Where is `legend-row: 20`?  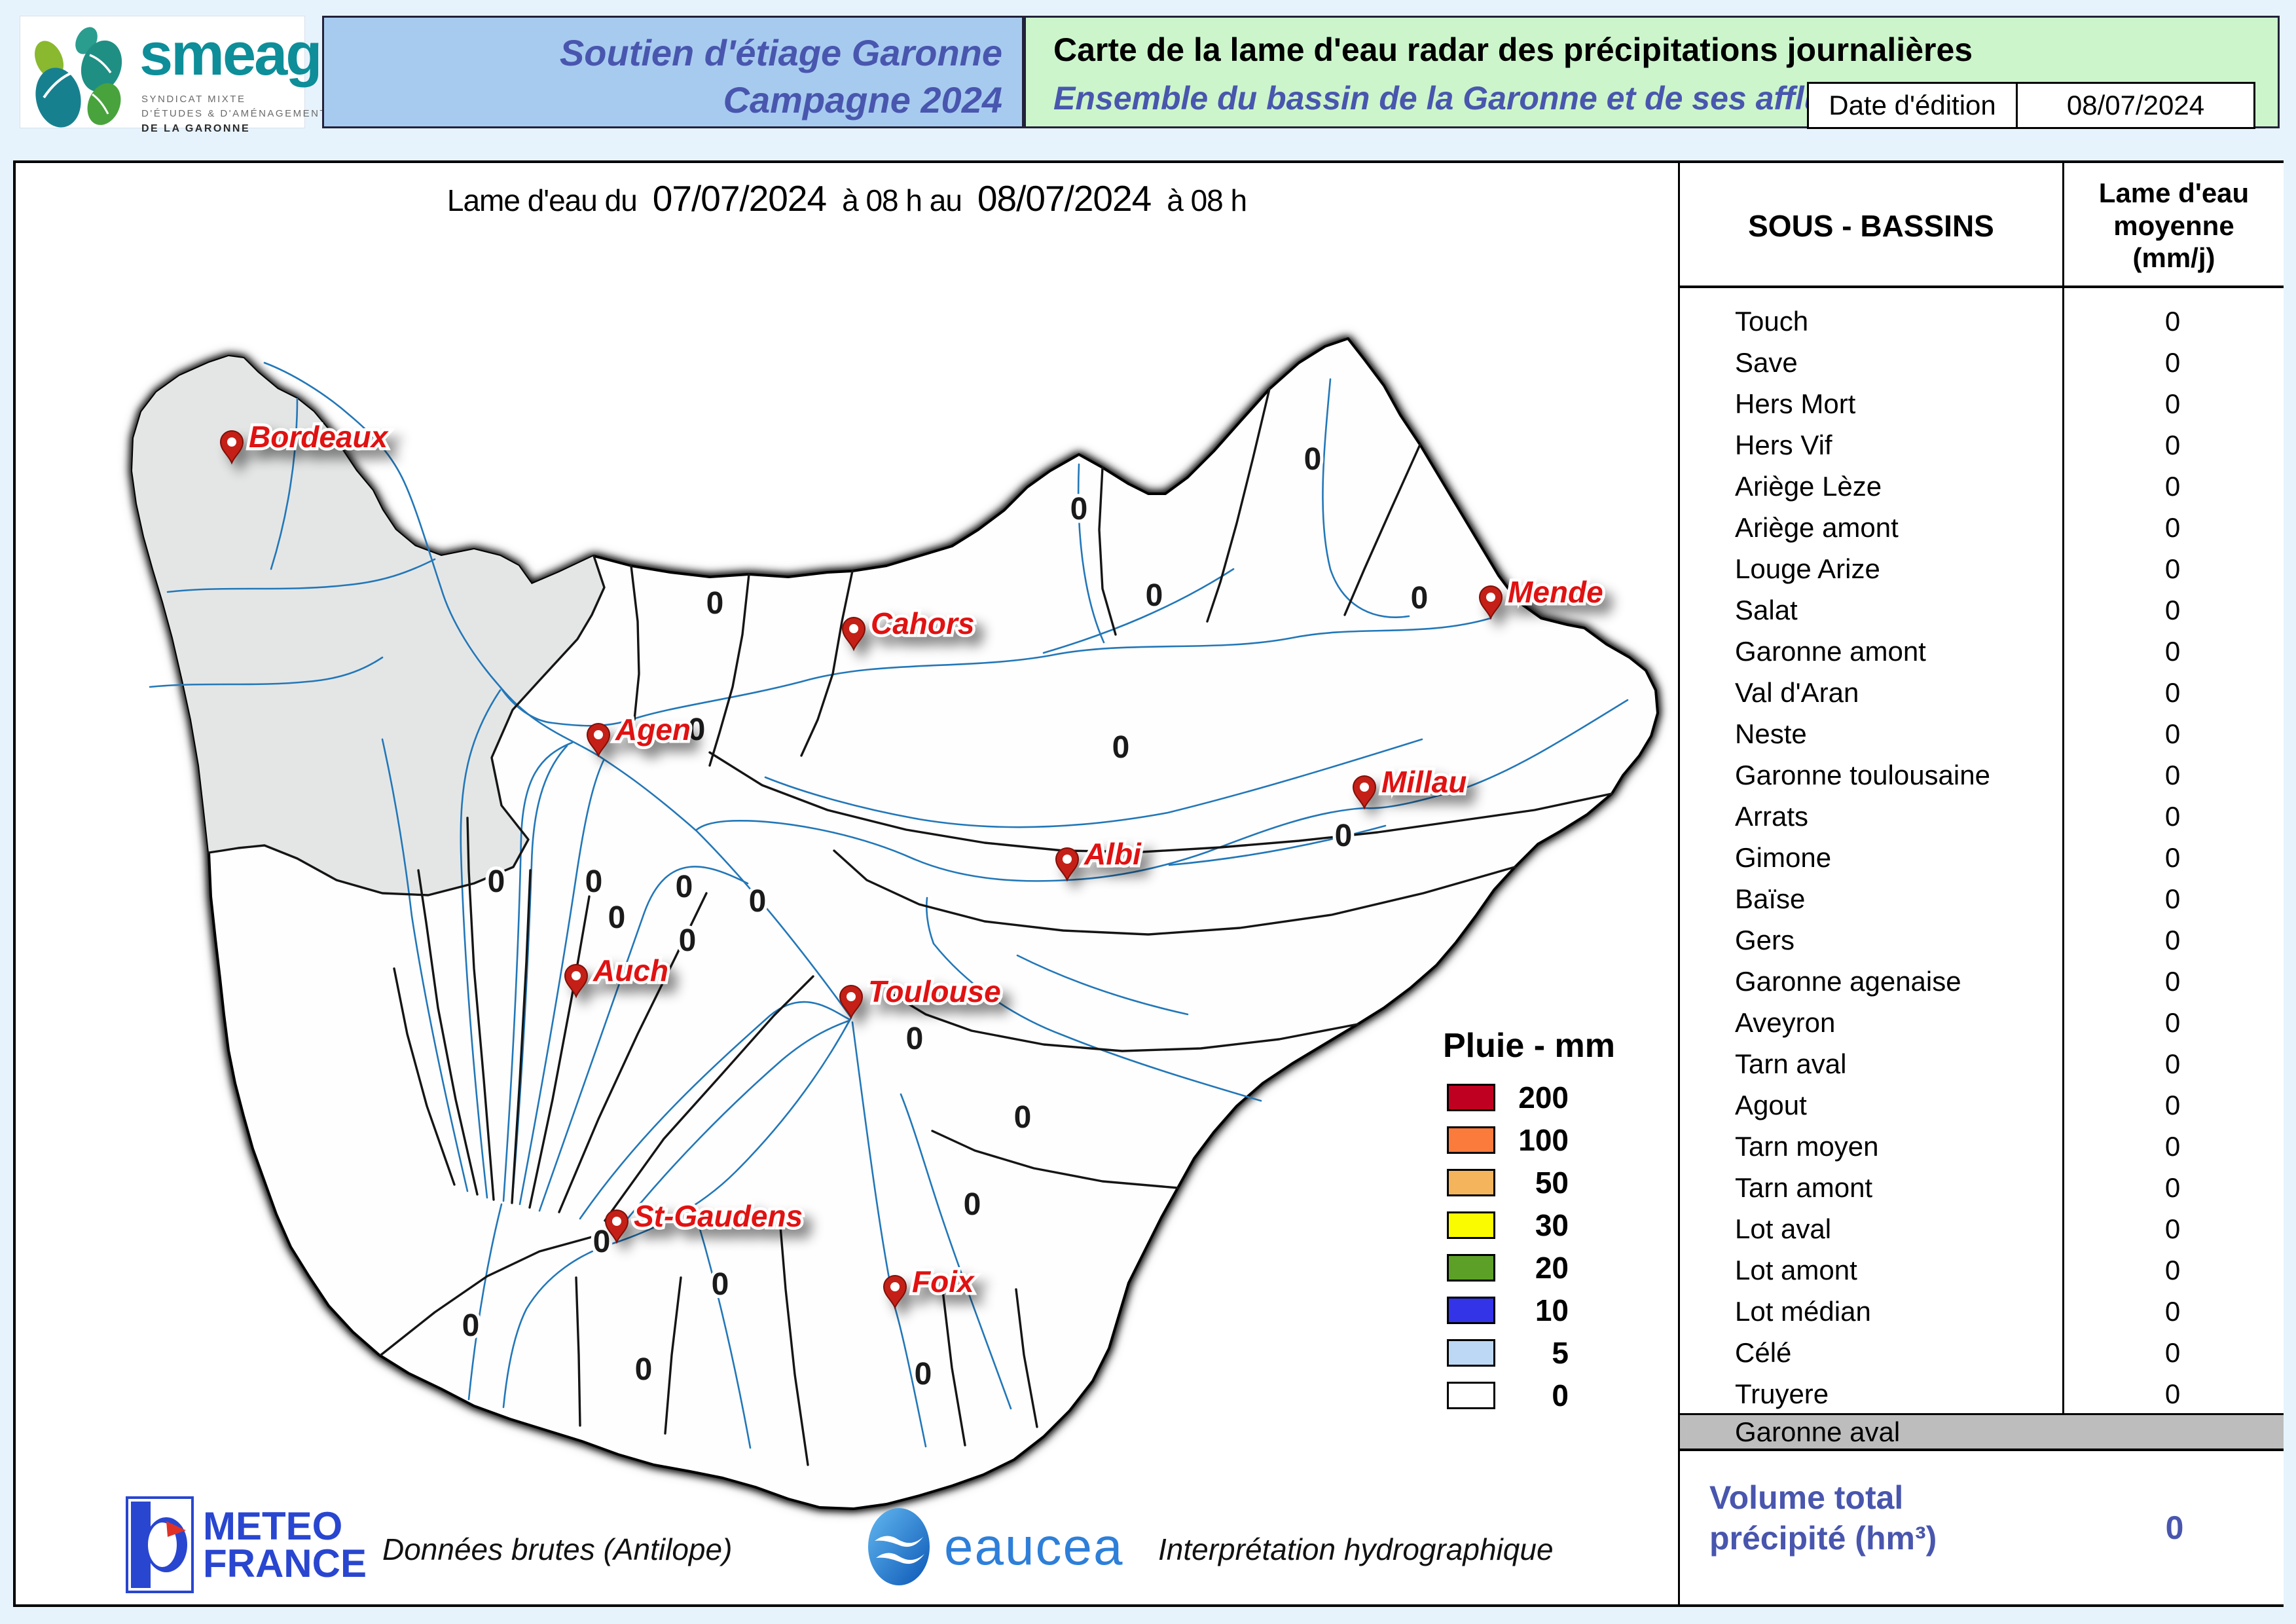
legend-row: 20 is located at coordinates (1494, 1267).